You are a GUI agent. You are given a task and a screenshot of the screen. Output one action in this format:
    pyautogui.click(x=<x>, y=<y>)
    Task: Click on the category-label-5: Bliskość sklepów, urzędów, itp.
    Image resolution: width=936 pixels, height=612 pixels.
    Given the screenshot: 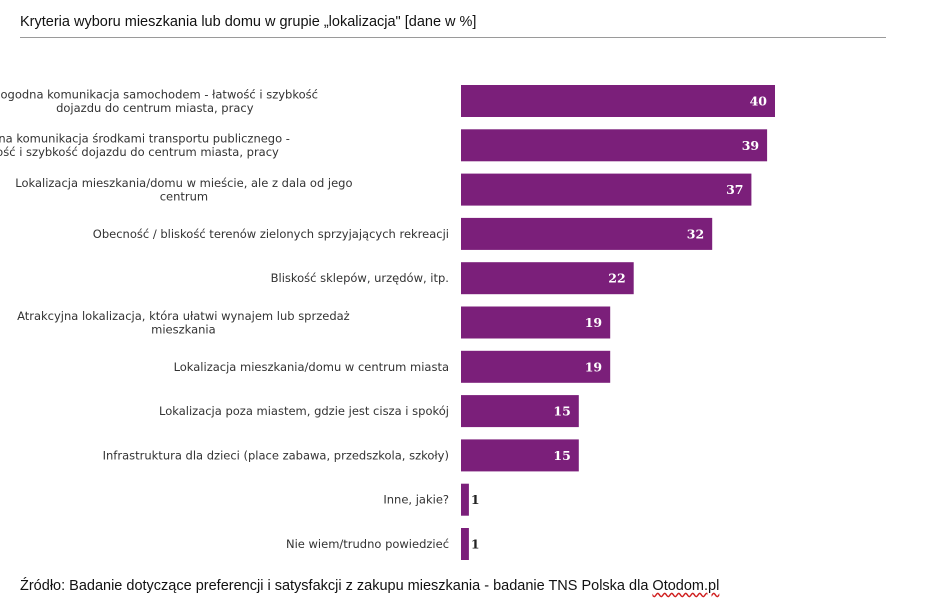 What is the action you would take?
    pyautogui.click(x=360, y=278)
    